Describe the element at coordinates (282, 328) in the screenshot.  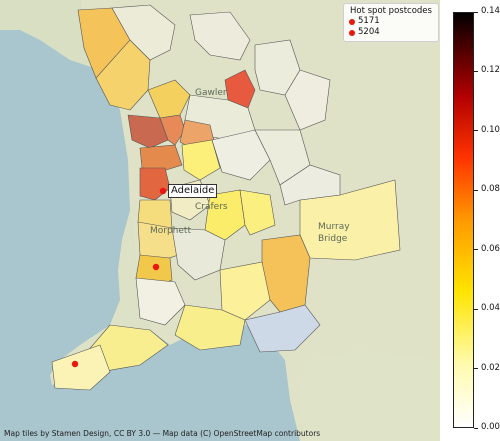
I see `region-goolwa-blue` at that location.